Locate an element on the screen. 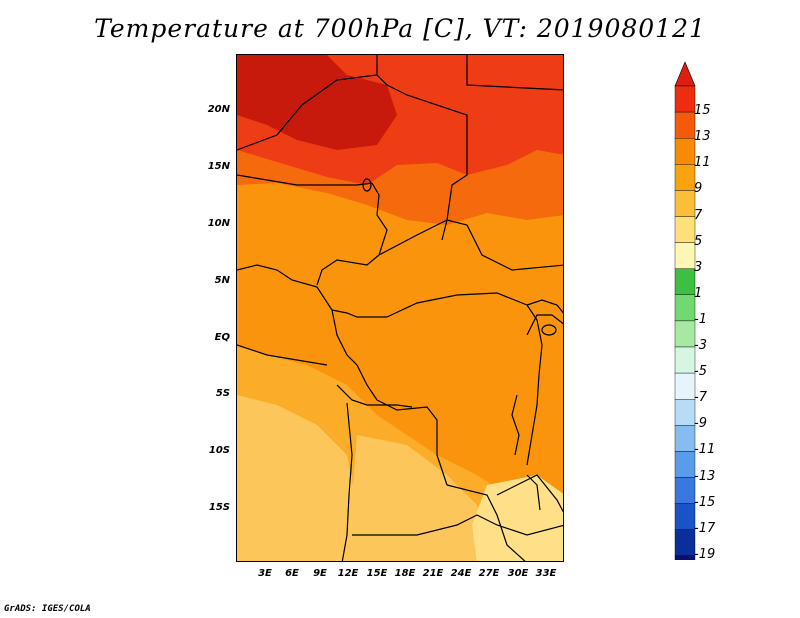 Image resolution: width=800 pixels, height=618 pixels. colorbar-tick-label: -13 is located at coordinates (705, 476).